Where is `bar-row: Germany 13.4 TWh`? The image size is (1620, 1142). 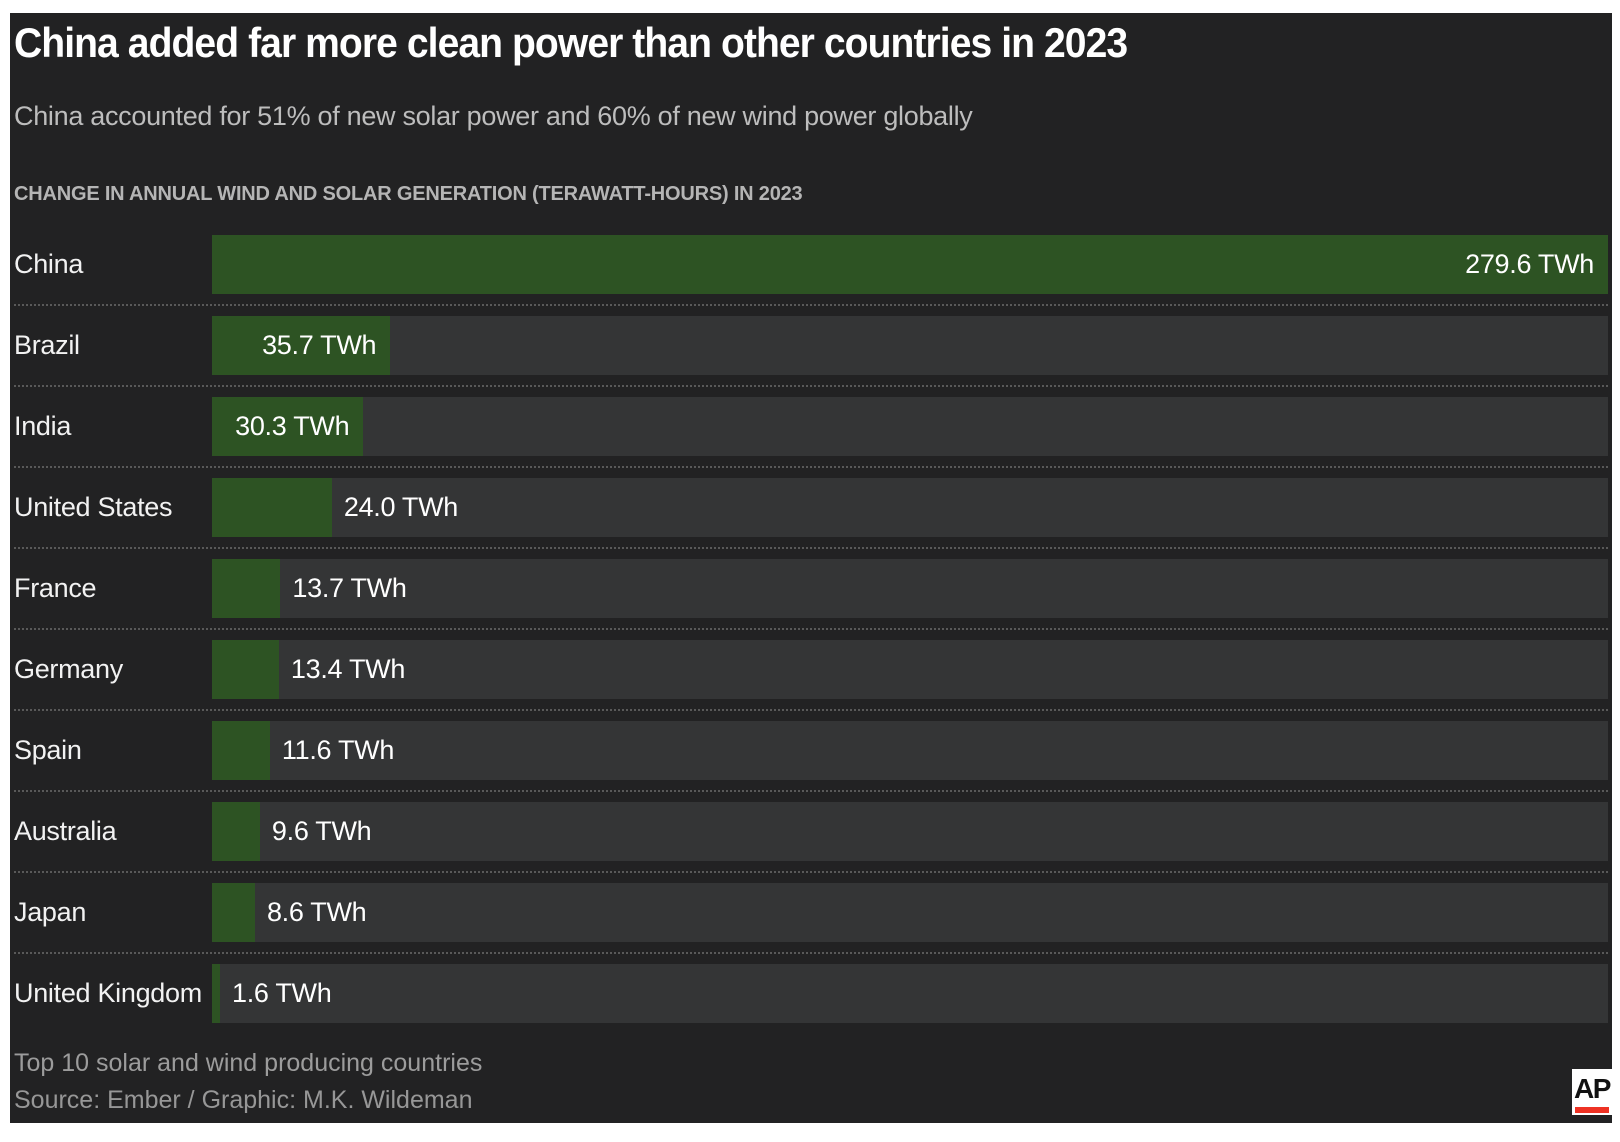
bar-row: Germany 13.4 TWh is located at coordinates (811, 668).